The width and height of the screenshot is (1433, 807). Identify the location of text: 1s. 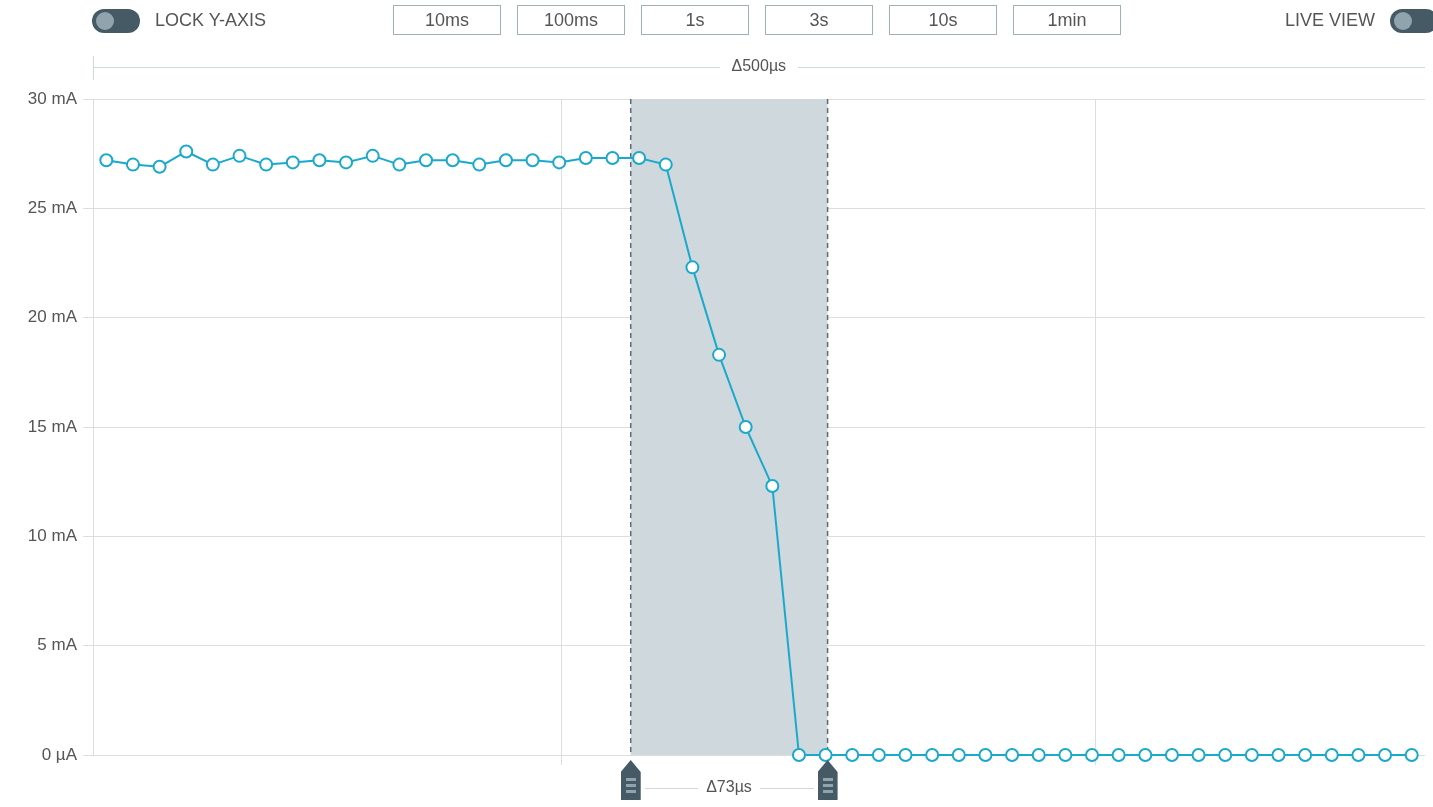
(695, 20).